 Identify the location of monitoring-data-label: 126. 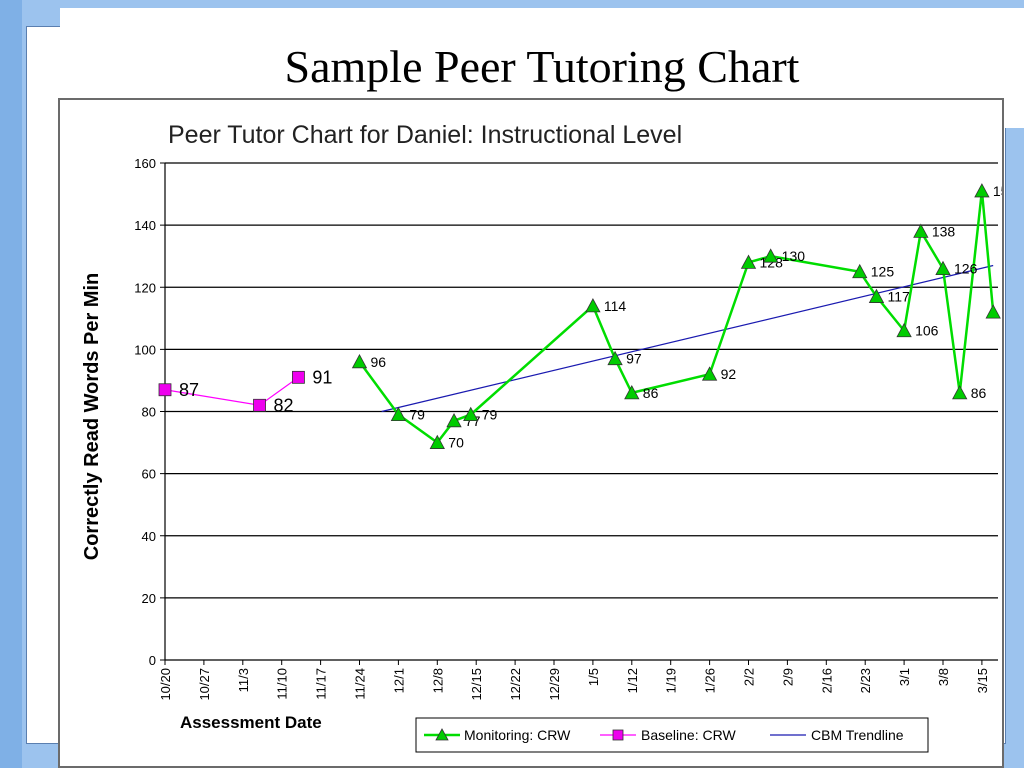
(966, 269).